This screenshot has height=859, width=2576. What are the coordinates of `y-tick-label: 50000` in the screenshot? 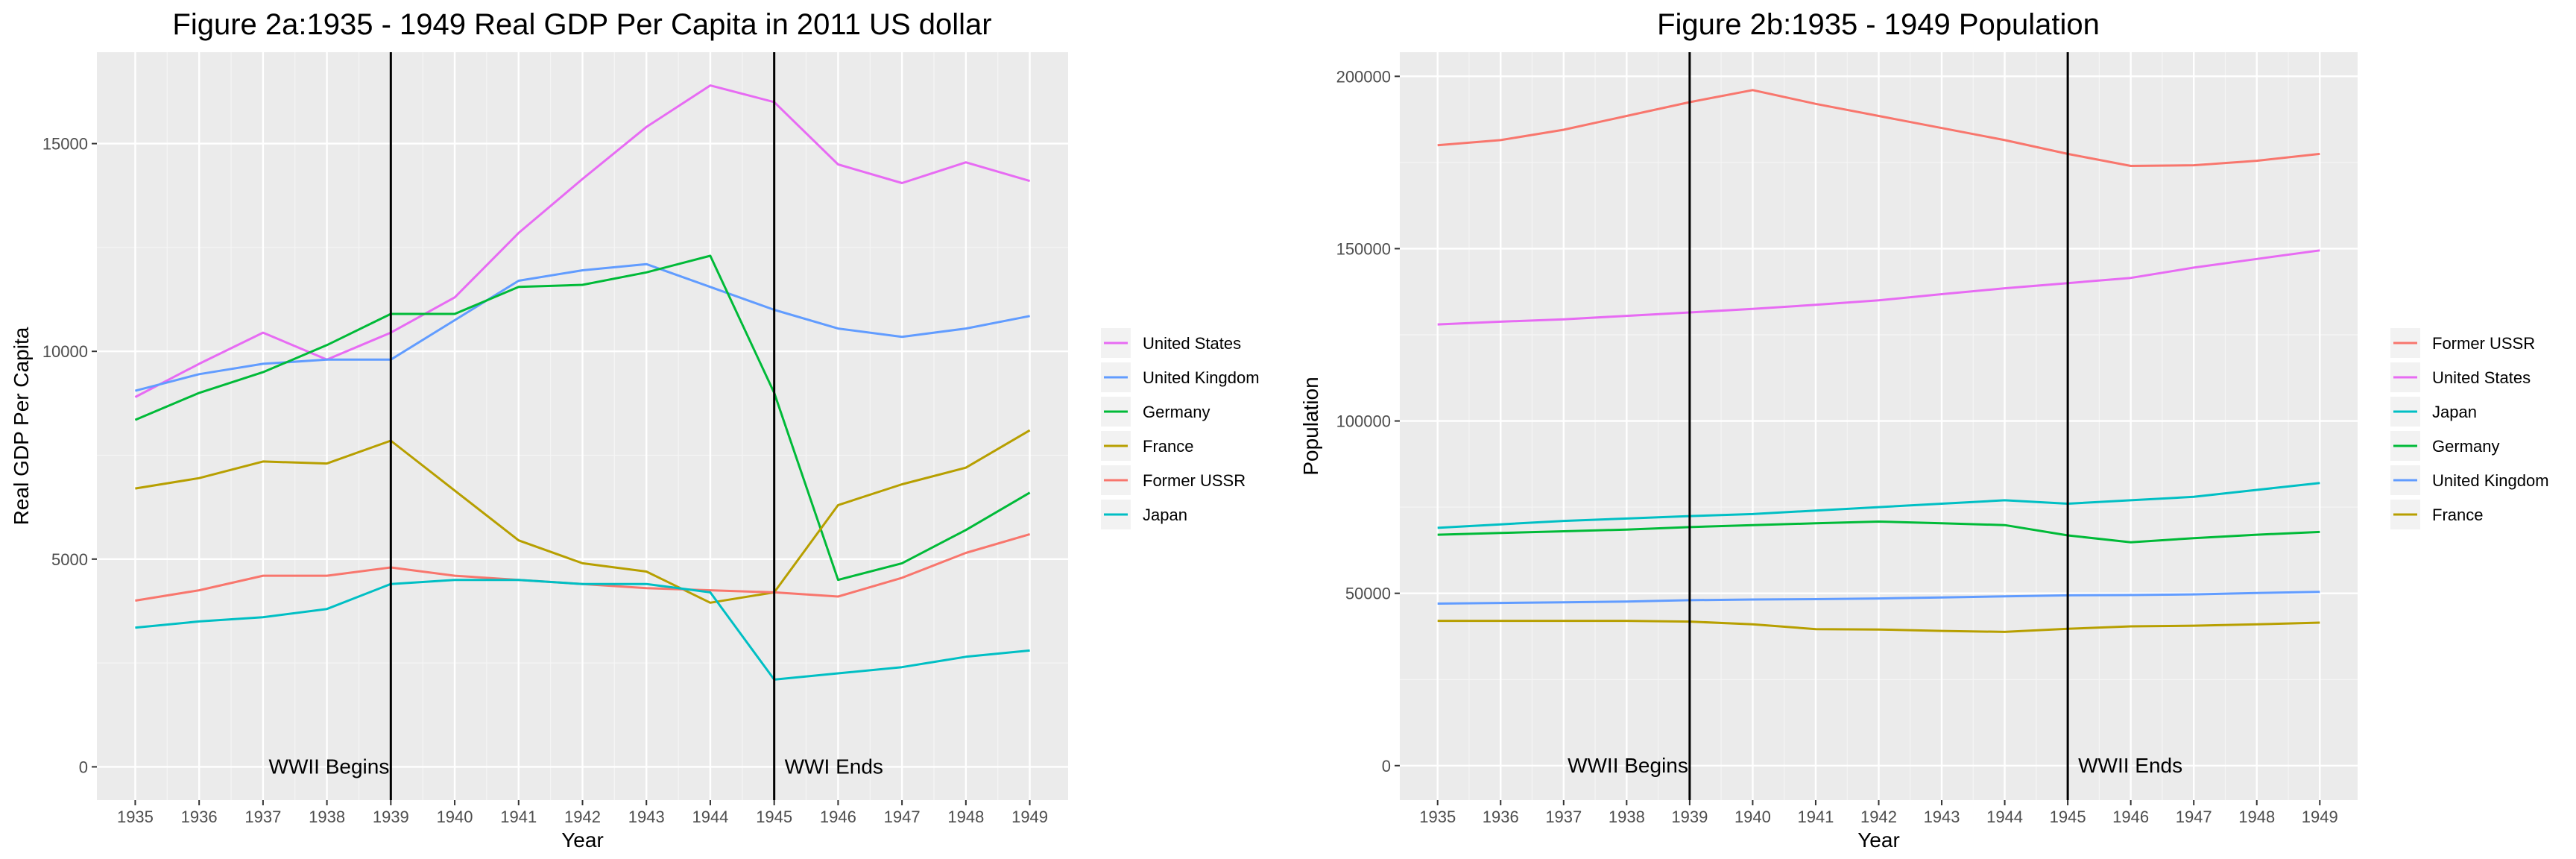 It's located at (1368, 594).